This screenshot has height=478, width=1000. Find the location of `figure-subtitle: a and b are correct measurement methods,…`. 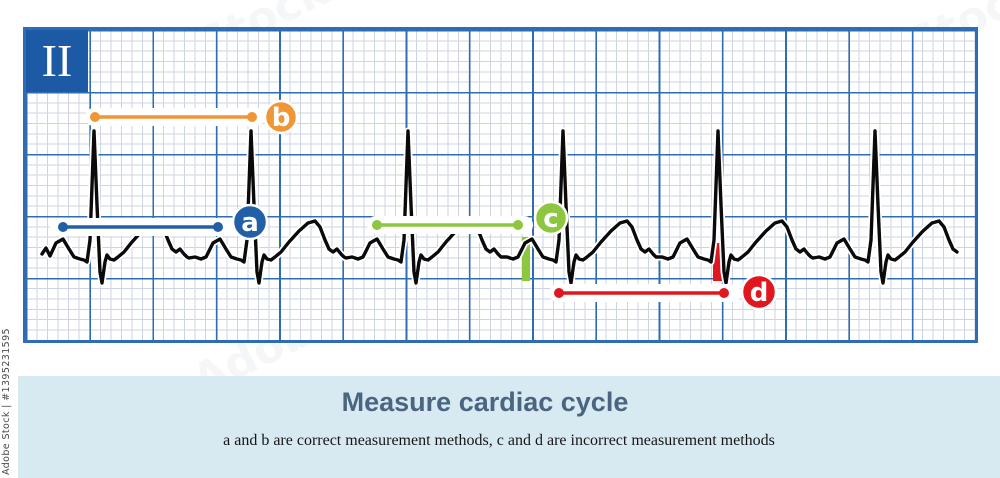

figure-subtitle: a and b are correct measurement methods,… is located at coordinates (499, 440).